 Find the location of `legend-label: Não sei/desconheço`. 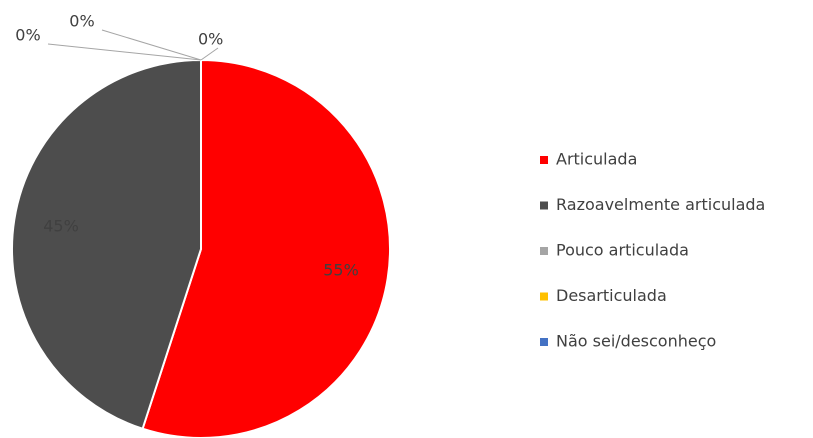

legend-label: Não sei/desconheço is located at coordinates (636, 341).